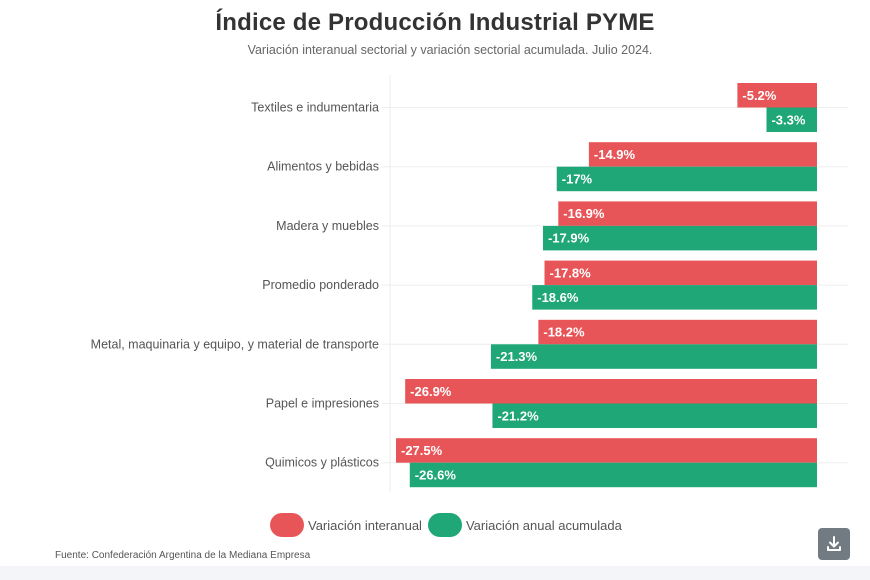 The width and height of the screenshot is (870, 580). Describe the element at coordinates (569, 238) in the screenshot. I see `bar-value-label: -17.9%` at that location.